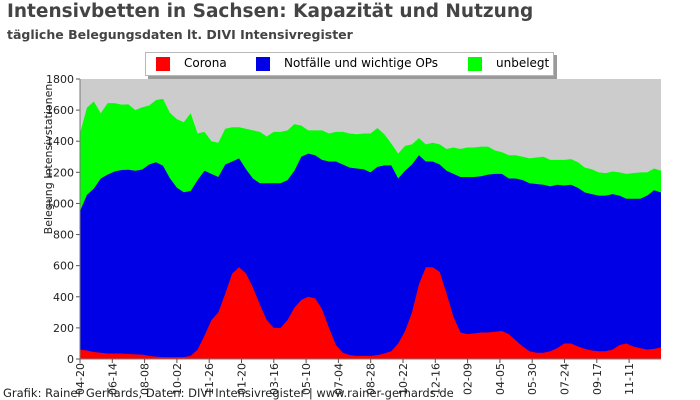  I want to click on y-tick-label-1400: 1400, so click(60, 141).